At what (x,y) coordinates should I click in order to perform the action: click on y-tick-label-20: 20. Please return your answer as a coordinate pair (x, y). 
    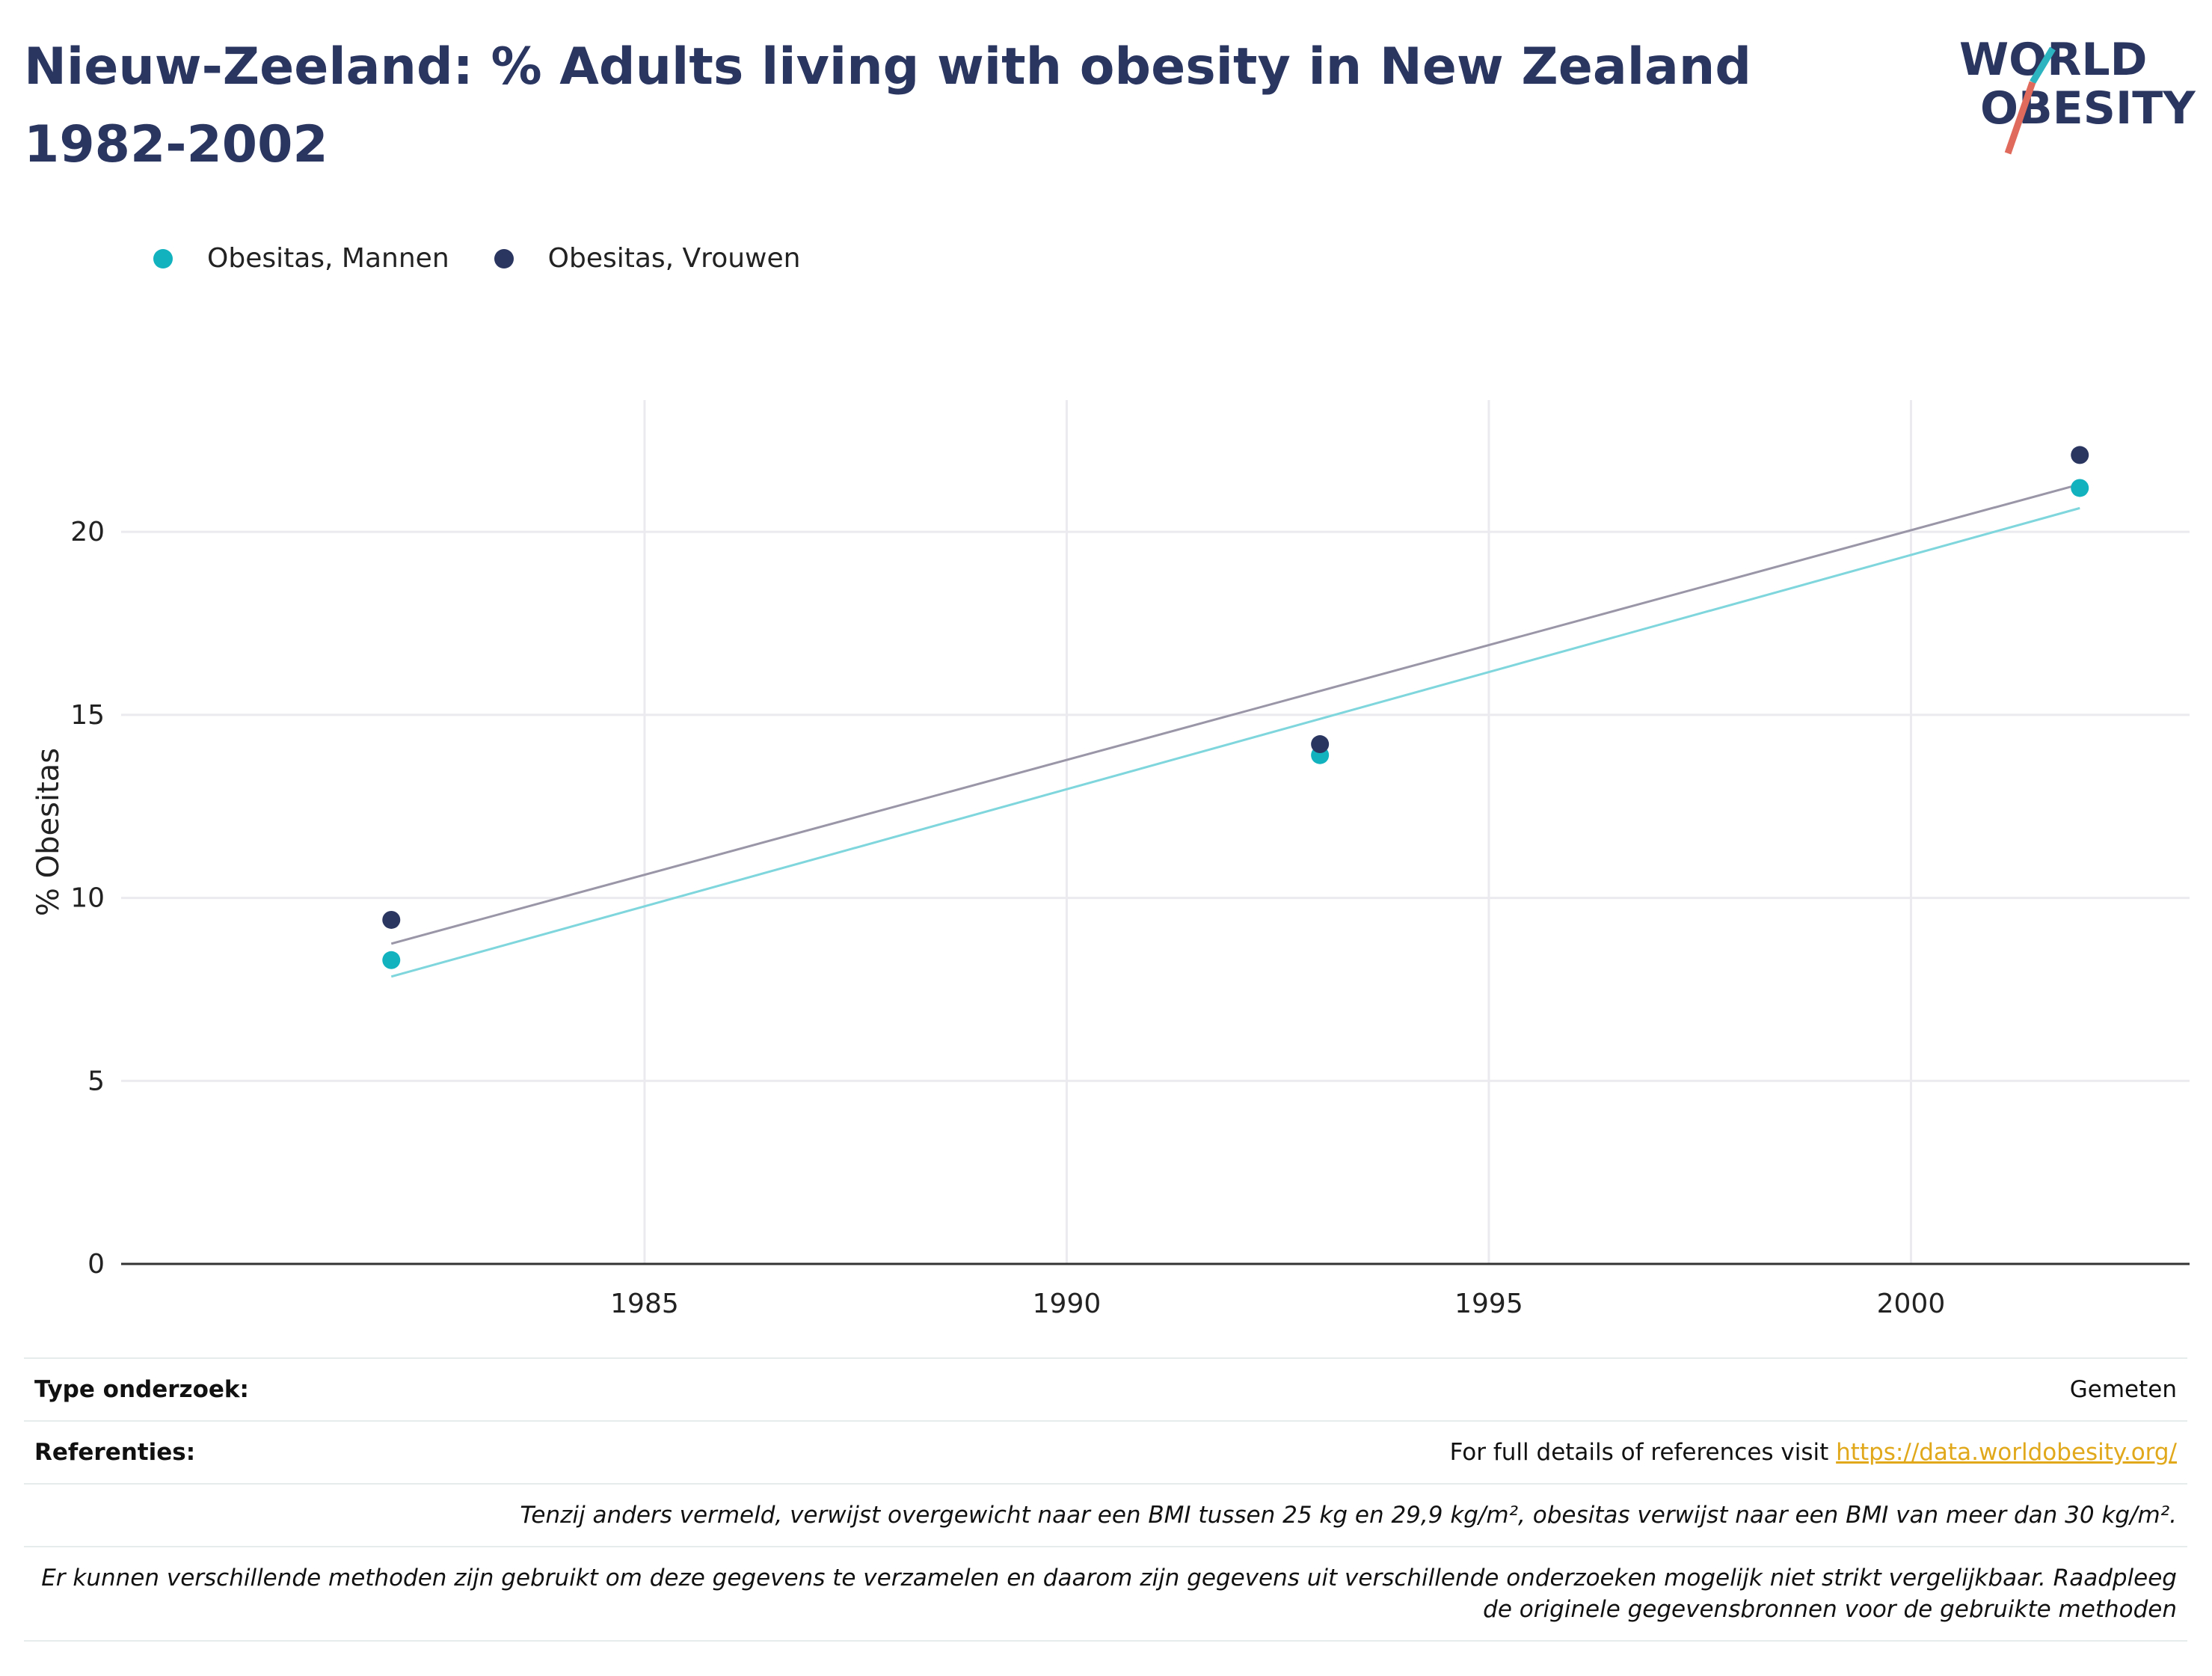
    Looking at the image, I should click on (87, 532).